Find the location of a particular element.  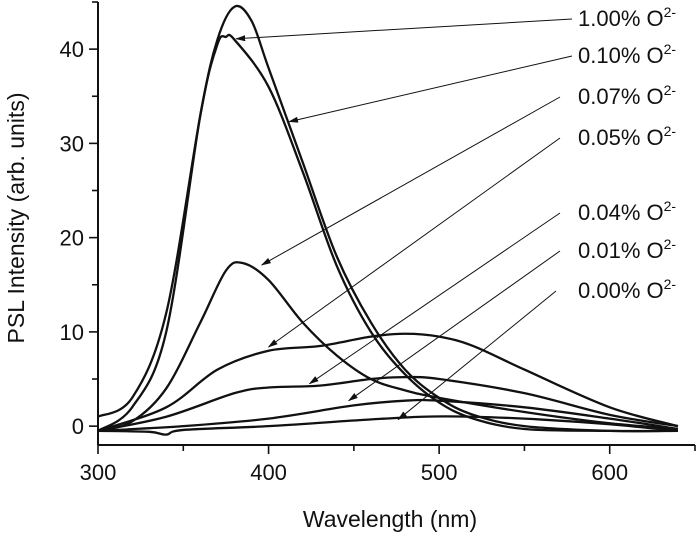

y-axis-title: PSL Intensity (arb. units) is located at coordinates (16, 218).